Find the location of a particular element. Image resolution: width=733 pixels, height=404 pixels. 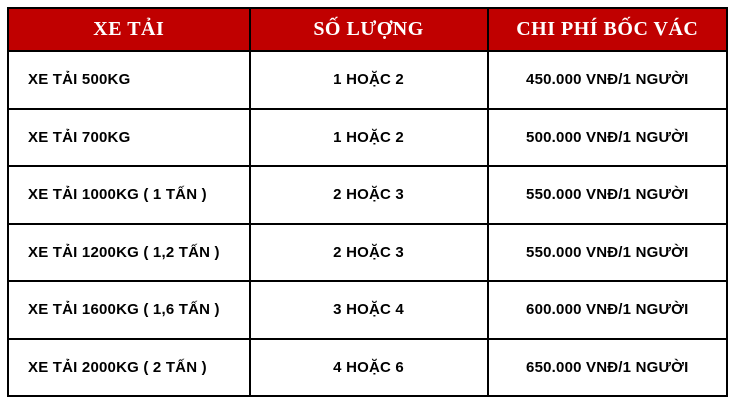

header-row: XE TẢI SỐ LƯỢNG CHI PHÍ BỐC VÁC is located at coordinates (368, 29).